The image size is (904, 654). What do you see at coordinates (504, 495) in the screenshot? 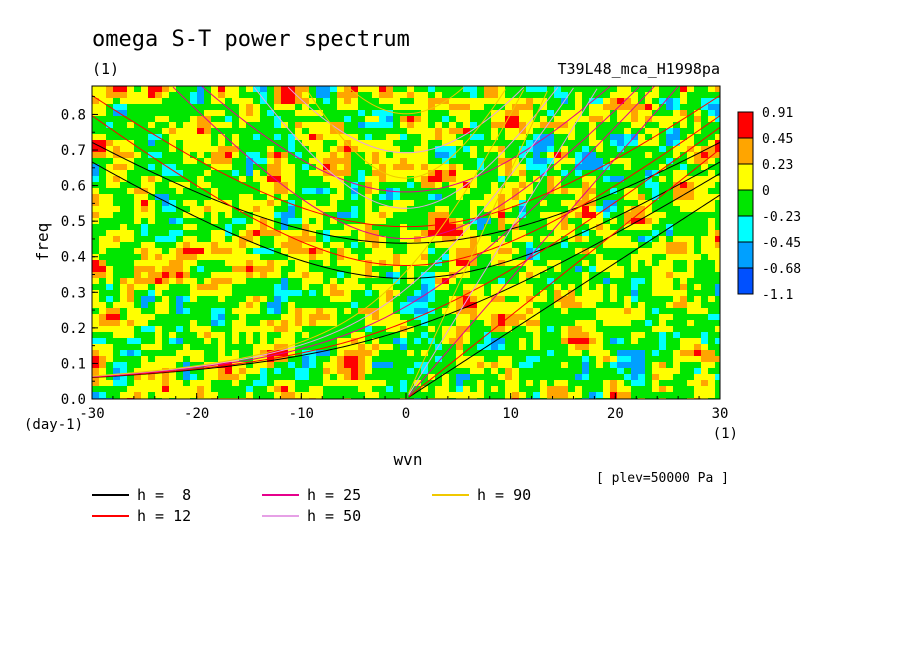
I see `legend-label: h = 90` at bounding box center [504, 495].